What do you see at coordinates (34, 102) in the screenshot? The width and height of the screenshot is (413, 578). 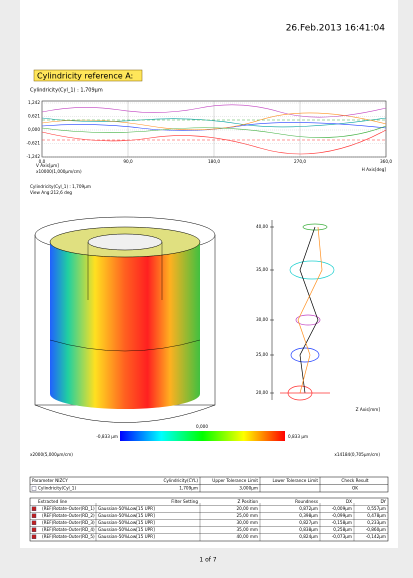 I see `y-tick-label: 1,242` at bounding box center [34, 102].